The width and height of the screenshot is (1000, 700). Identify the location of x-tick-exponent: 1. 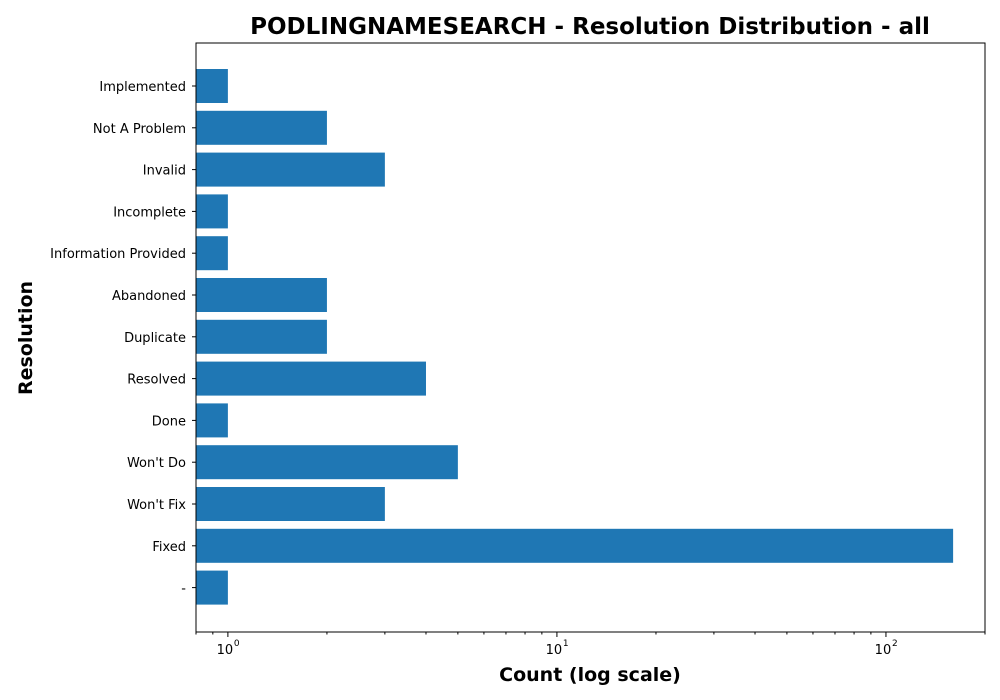
(566, 644).